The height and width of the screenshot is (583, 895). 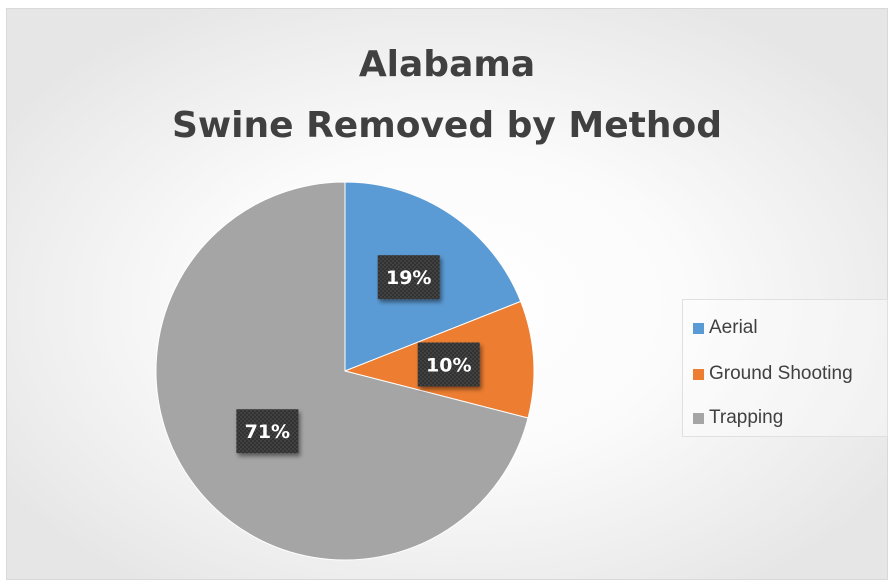 I want to click on legend-item-aerial: Aerial, so click(x=725, y=328).